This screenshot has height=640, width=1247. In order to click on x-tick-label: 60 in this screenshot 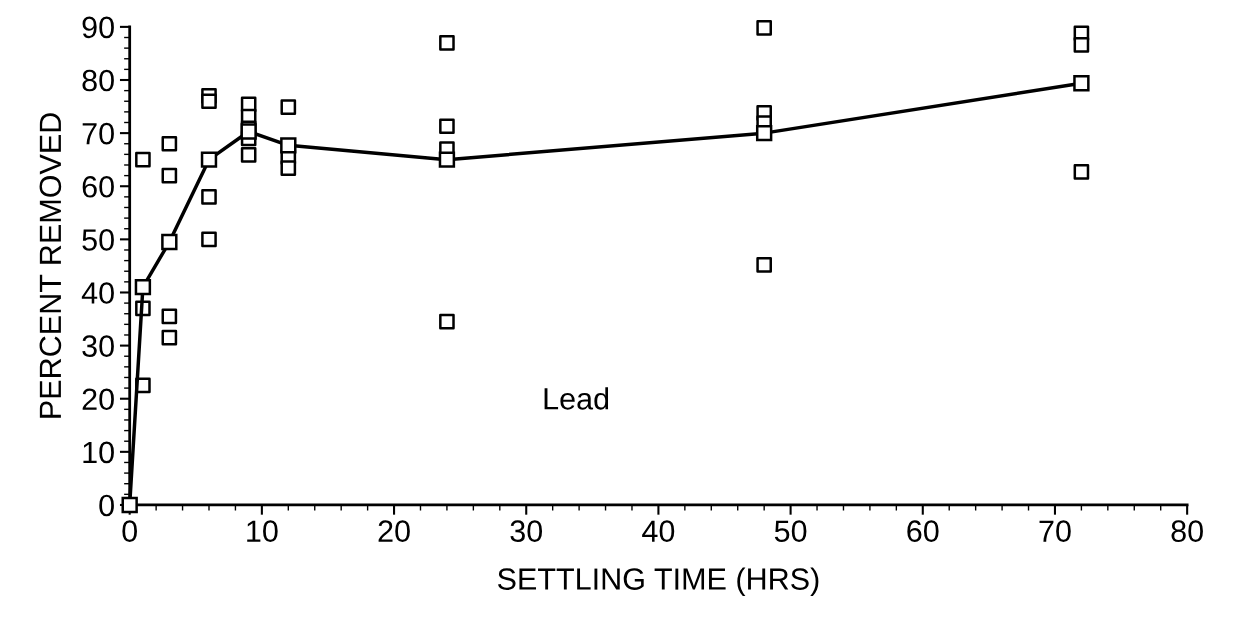, I will do `click(923, 531)`.